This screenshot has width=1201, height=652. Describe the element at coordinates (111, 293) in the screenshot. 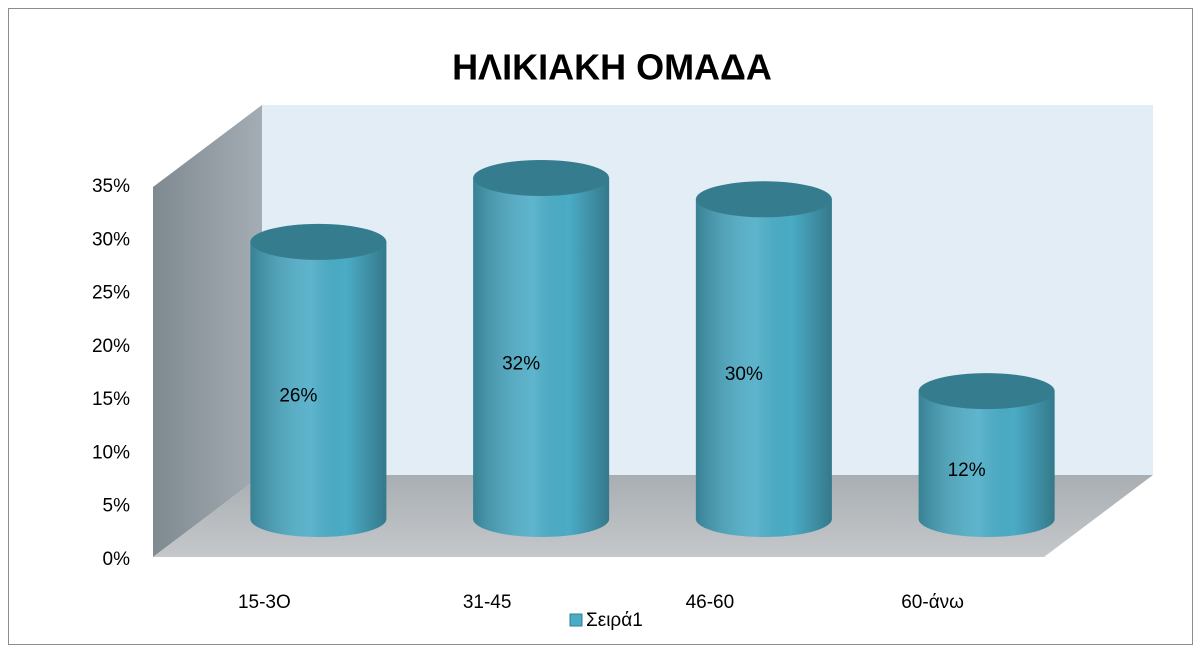

I see `y-tick-label: 25%` at that location.